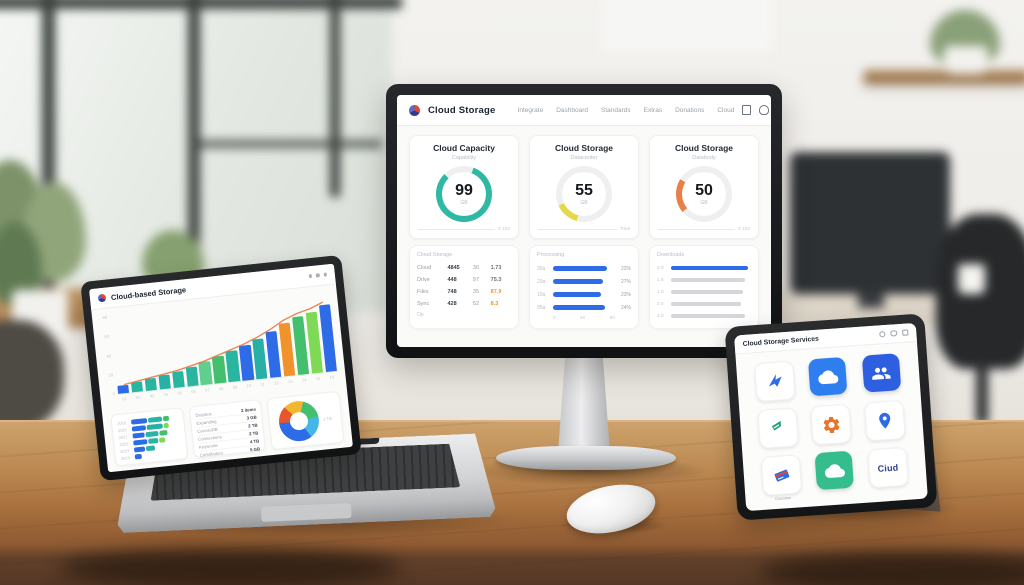 The width and height of the screenshot is (1024, 585). Describe the element at coordinates (616, 110) in the screenshot. I see `nav-item: Standards` at that location.